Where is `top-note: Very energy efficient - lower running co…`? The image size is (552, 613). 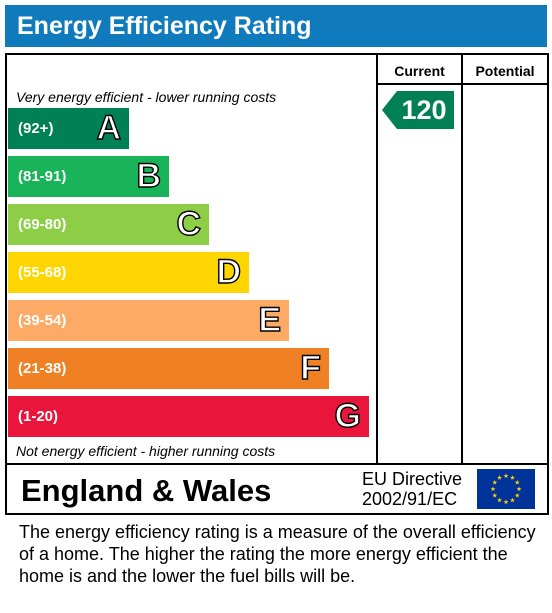 top-note: Very energy efficient - lower running co… is located at coordinates (146, 97).